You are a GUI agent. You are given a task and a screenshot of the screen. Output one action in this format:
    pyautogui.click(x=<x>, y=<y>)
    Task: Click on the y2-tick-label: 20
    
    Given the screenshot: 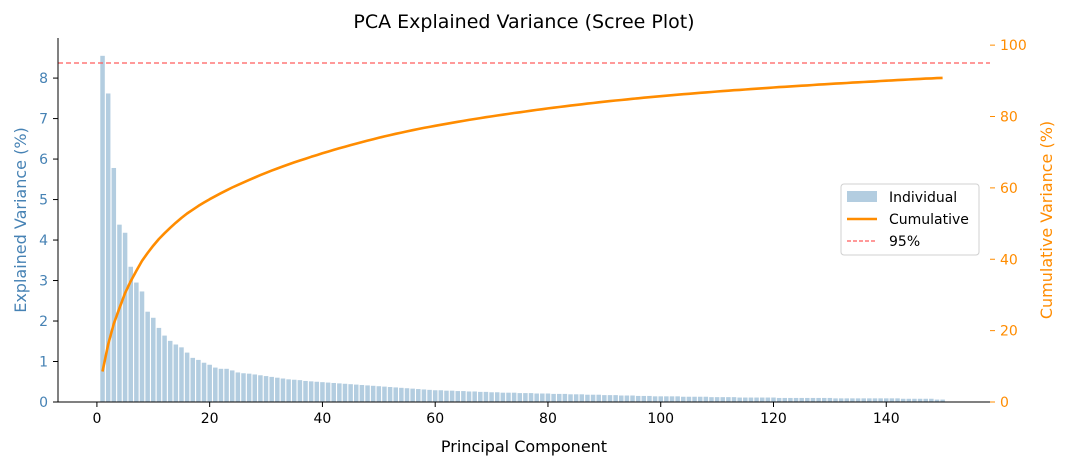 What is the action you would take?
    pyautogui.click(x=1009, y=332)
    